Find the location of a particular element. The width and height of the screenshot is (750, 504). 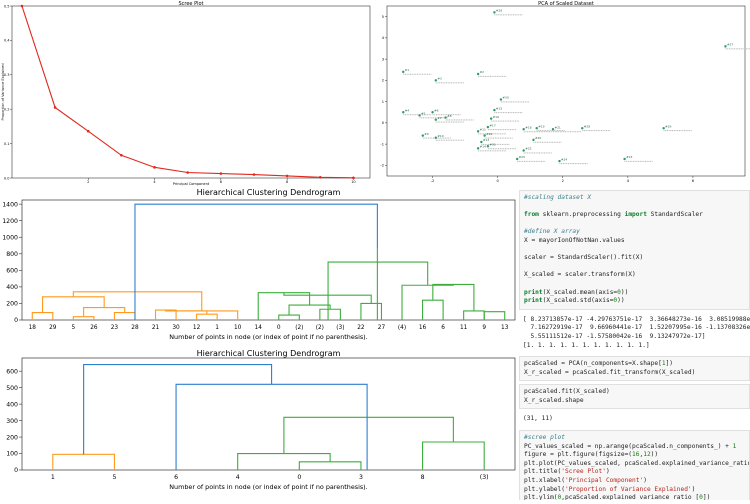

code-cell-pca-shape: pcaScaled.fit(X_scaled) X_r_scaled.shape is located at coordinates (634, 397).